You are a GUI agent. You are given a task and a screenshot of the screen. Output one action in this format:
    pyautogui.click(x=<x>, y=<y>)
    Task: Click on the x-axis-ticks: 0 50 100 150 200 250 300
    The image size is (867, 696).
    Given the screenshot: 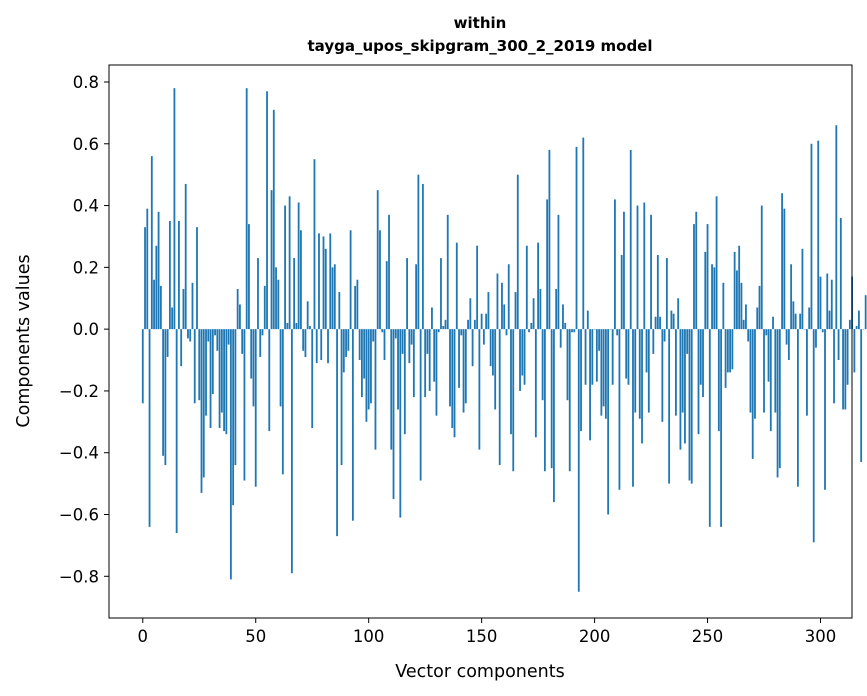 What is the action you would take?
    pyautogui.click(x=487, y=632)
    